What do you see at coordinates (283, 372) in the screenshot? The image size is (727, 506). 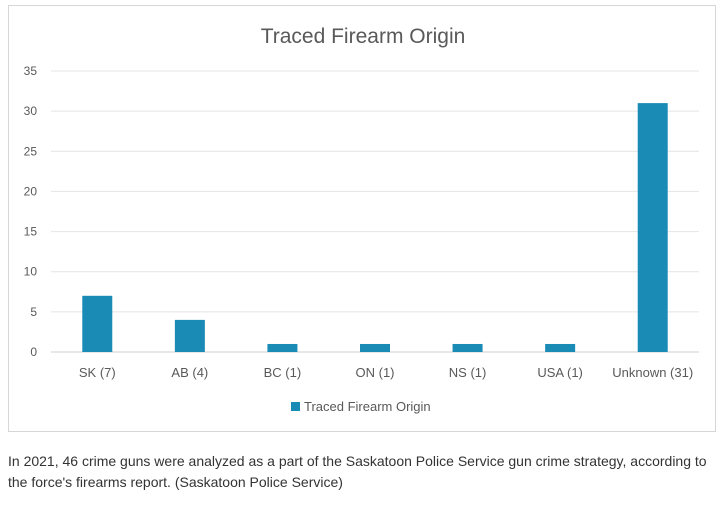 I see `x-tick-label: BC (1)` at bounding box center [283, 372].